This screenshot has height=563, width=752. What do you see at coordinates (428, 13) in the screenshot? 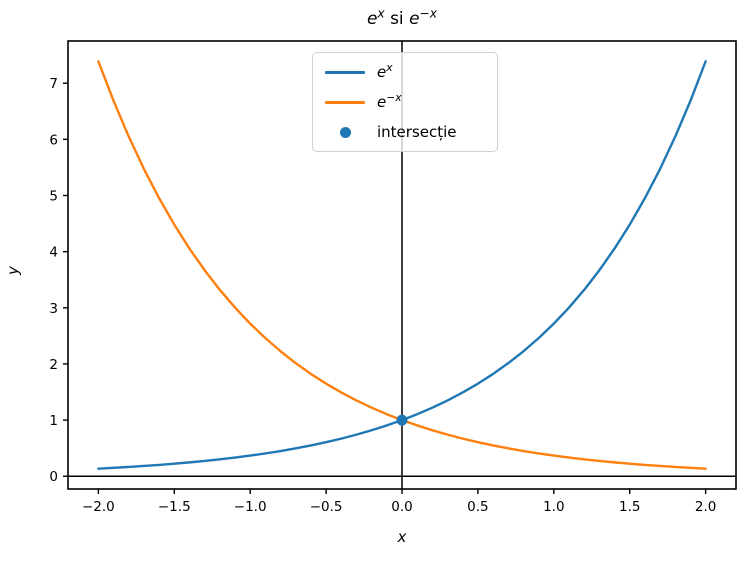
I see `title-sup2: −x` at bounding box center [428, 13].